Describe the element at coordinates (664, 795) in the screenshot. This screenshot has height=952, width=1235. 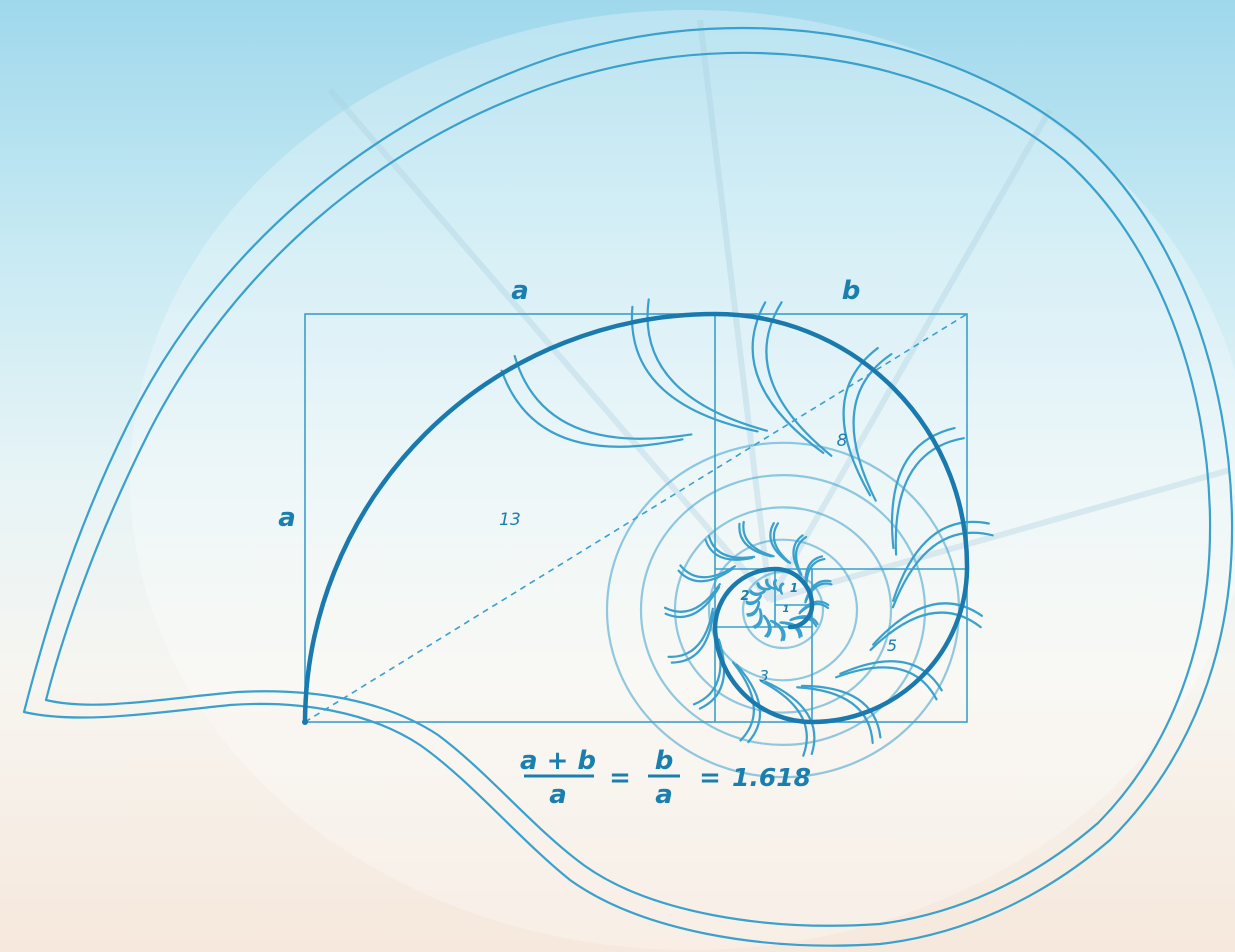
I see `formula-rhs-denominator: a` at that location.